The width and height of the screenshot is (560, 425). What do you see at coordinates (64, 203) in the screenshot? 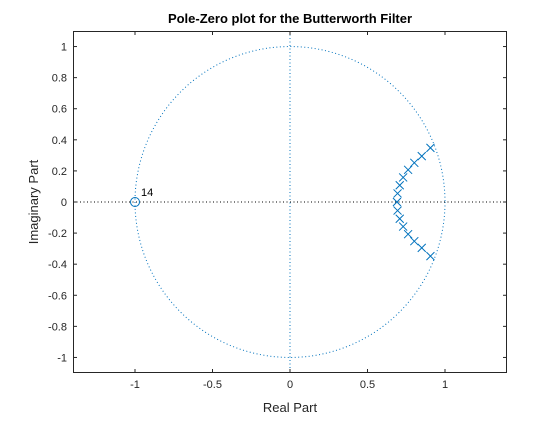
I see `y-tick-label: 0` at bounding box center [64, 203].